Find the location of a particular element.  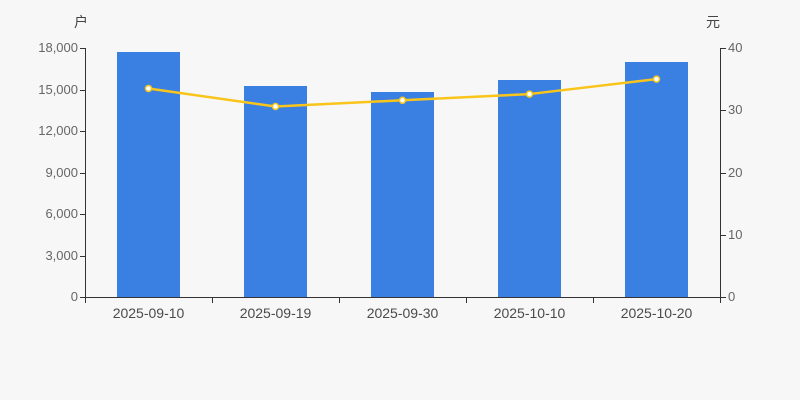

x-axis-category-label: 2025-10-10 is located at coordinates (529, 313).